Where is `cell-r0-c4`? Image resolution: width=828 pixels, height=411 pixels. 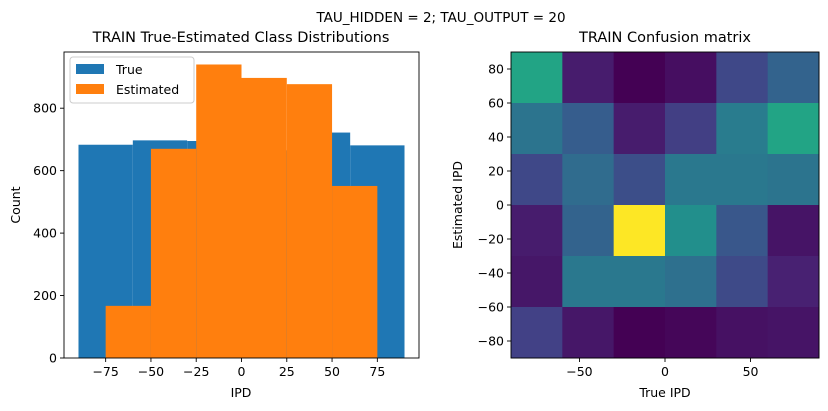
cell-r0-c4 is located at coordinates (742, 78).